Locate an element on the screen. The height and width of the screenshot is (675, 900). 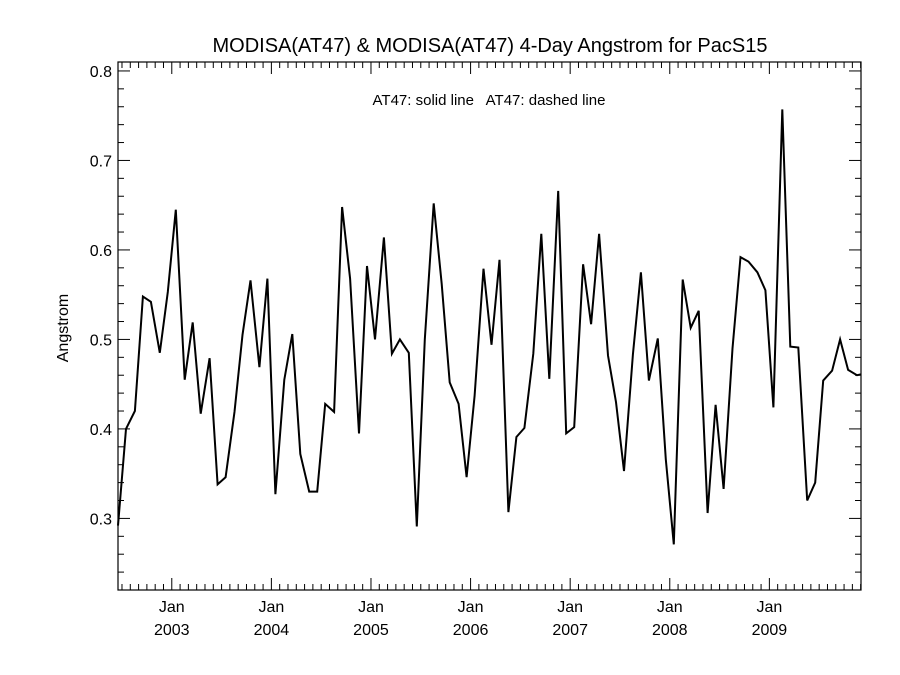
x-tick-year-label: 2005 is located at coordinates (371, 630).